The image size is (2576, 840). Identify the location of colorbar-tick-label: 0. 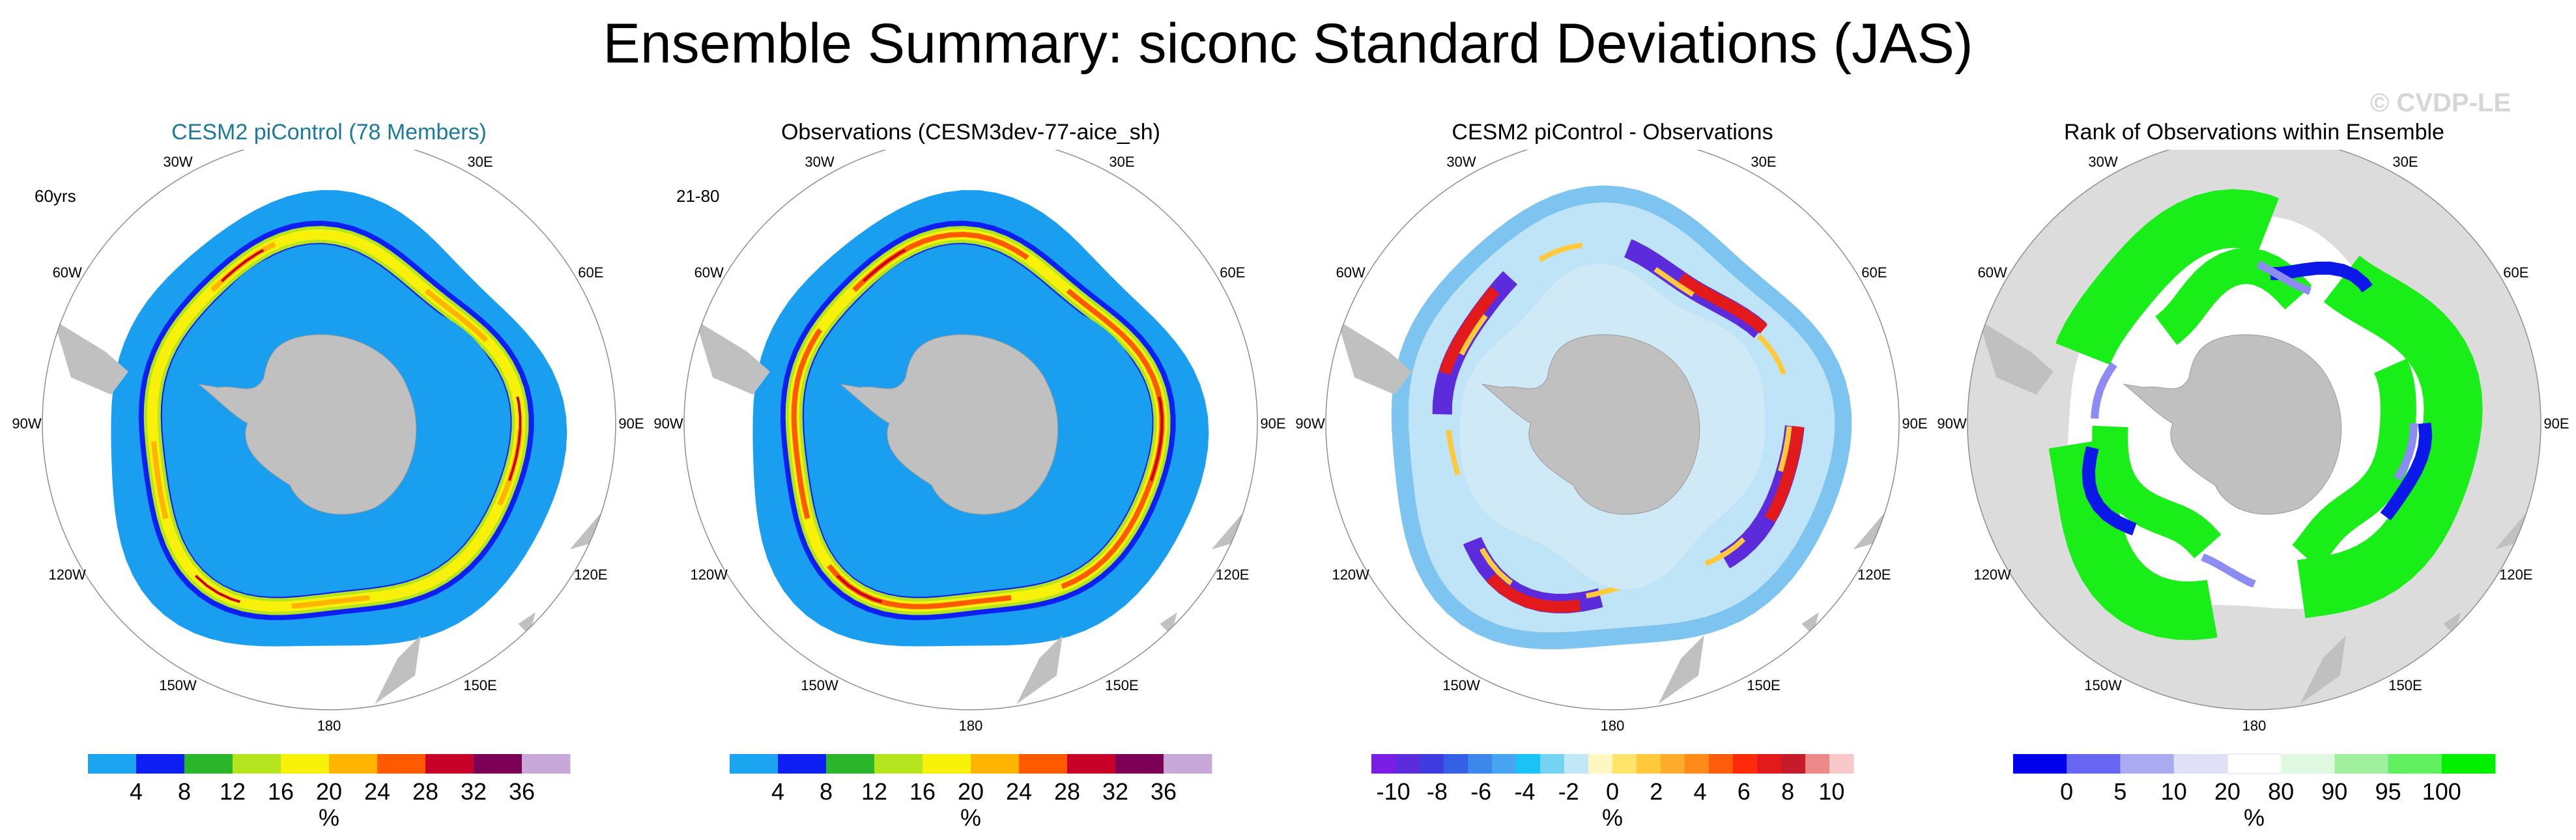
(1613, 791).